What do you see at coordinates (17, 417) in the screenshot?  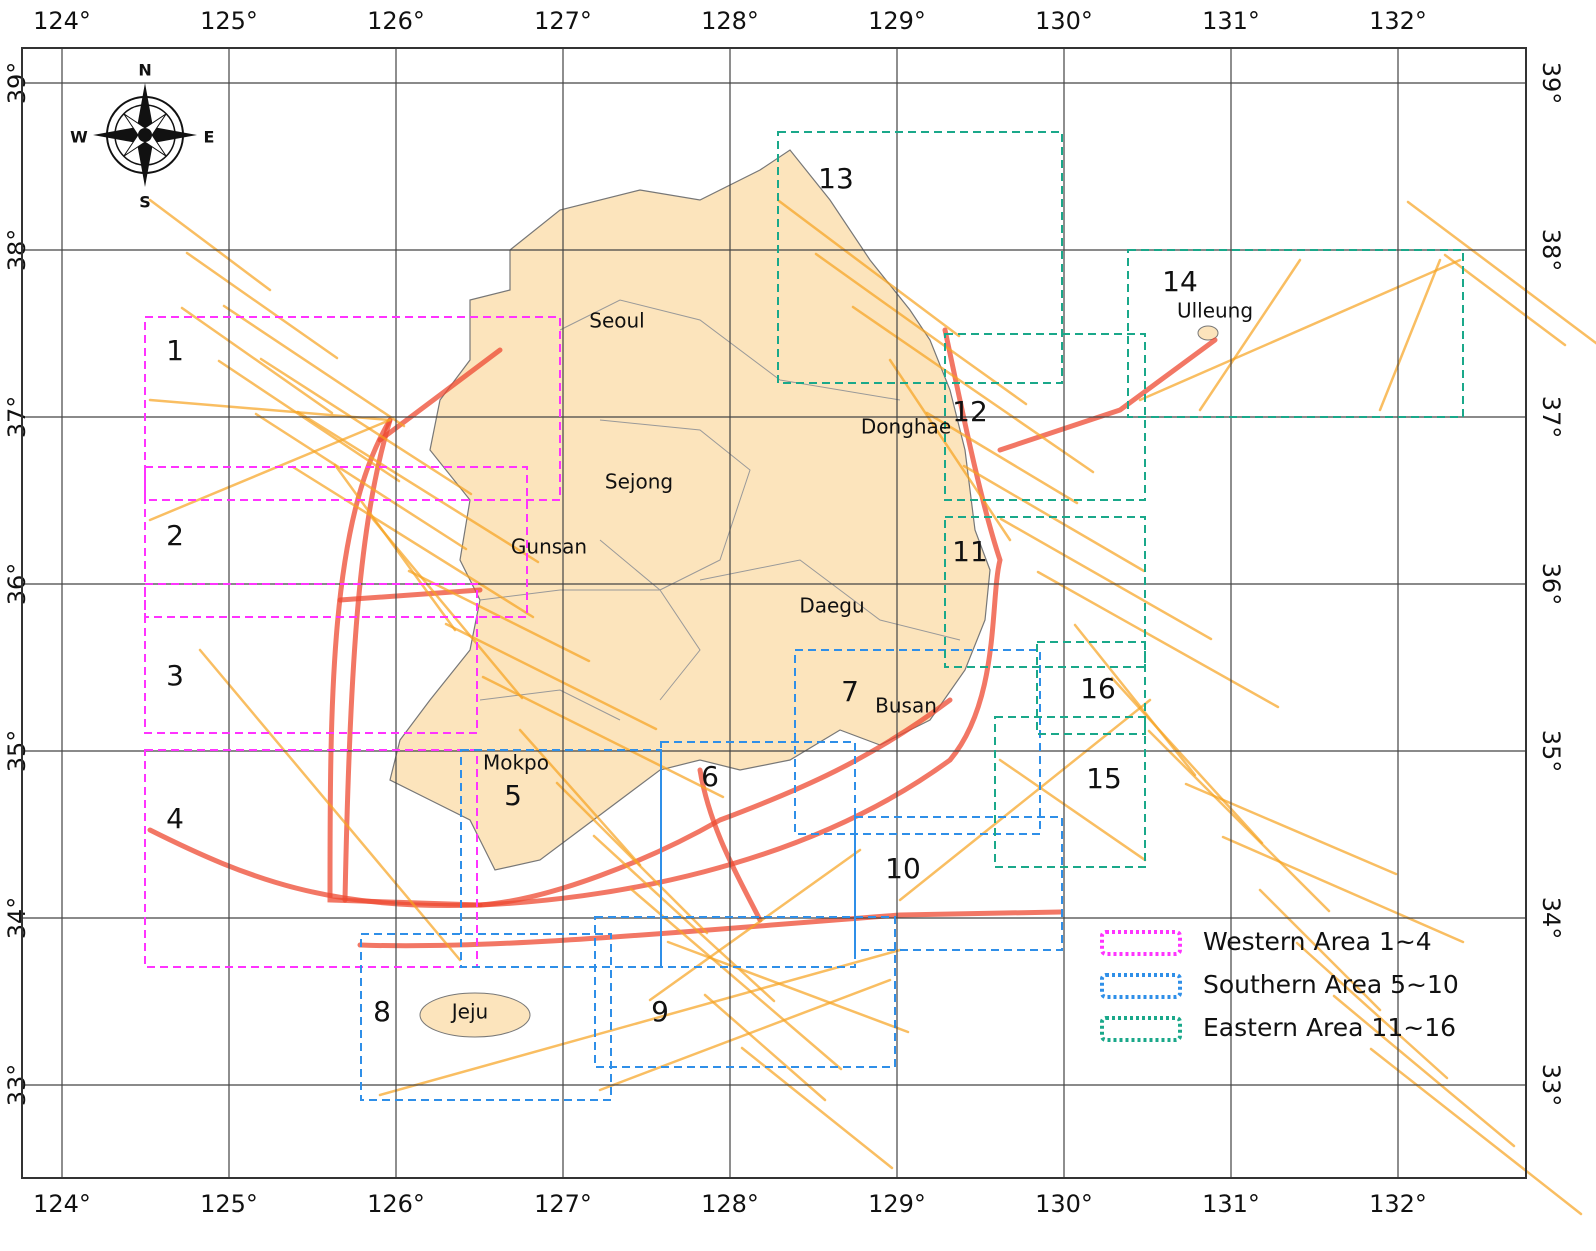 I see `lat-label-left: 37°` at bounding box center [17, 417].